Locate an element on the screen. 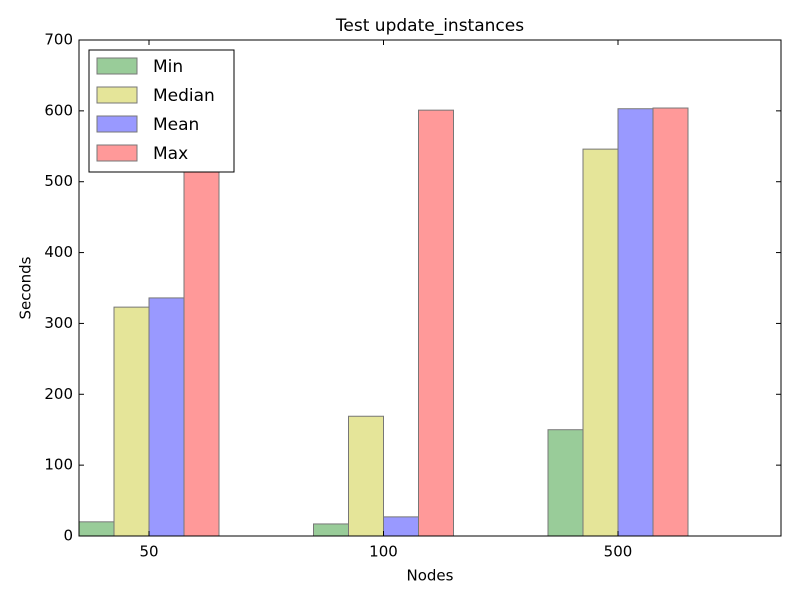 This screenshot has height=600, width=800. y-tick-label: 400 is located at coordinates (58, 252).